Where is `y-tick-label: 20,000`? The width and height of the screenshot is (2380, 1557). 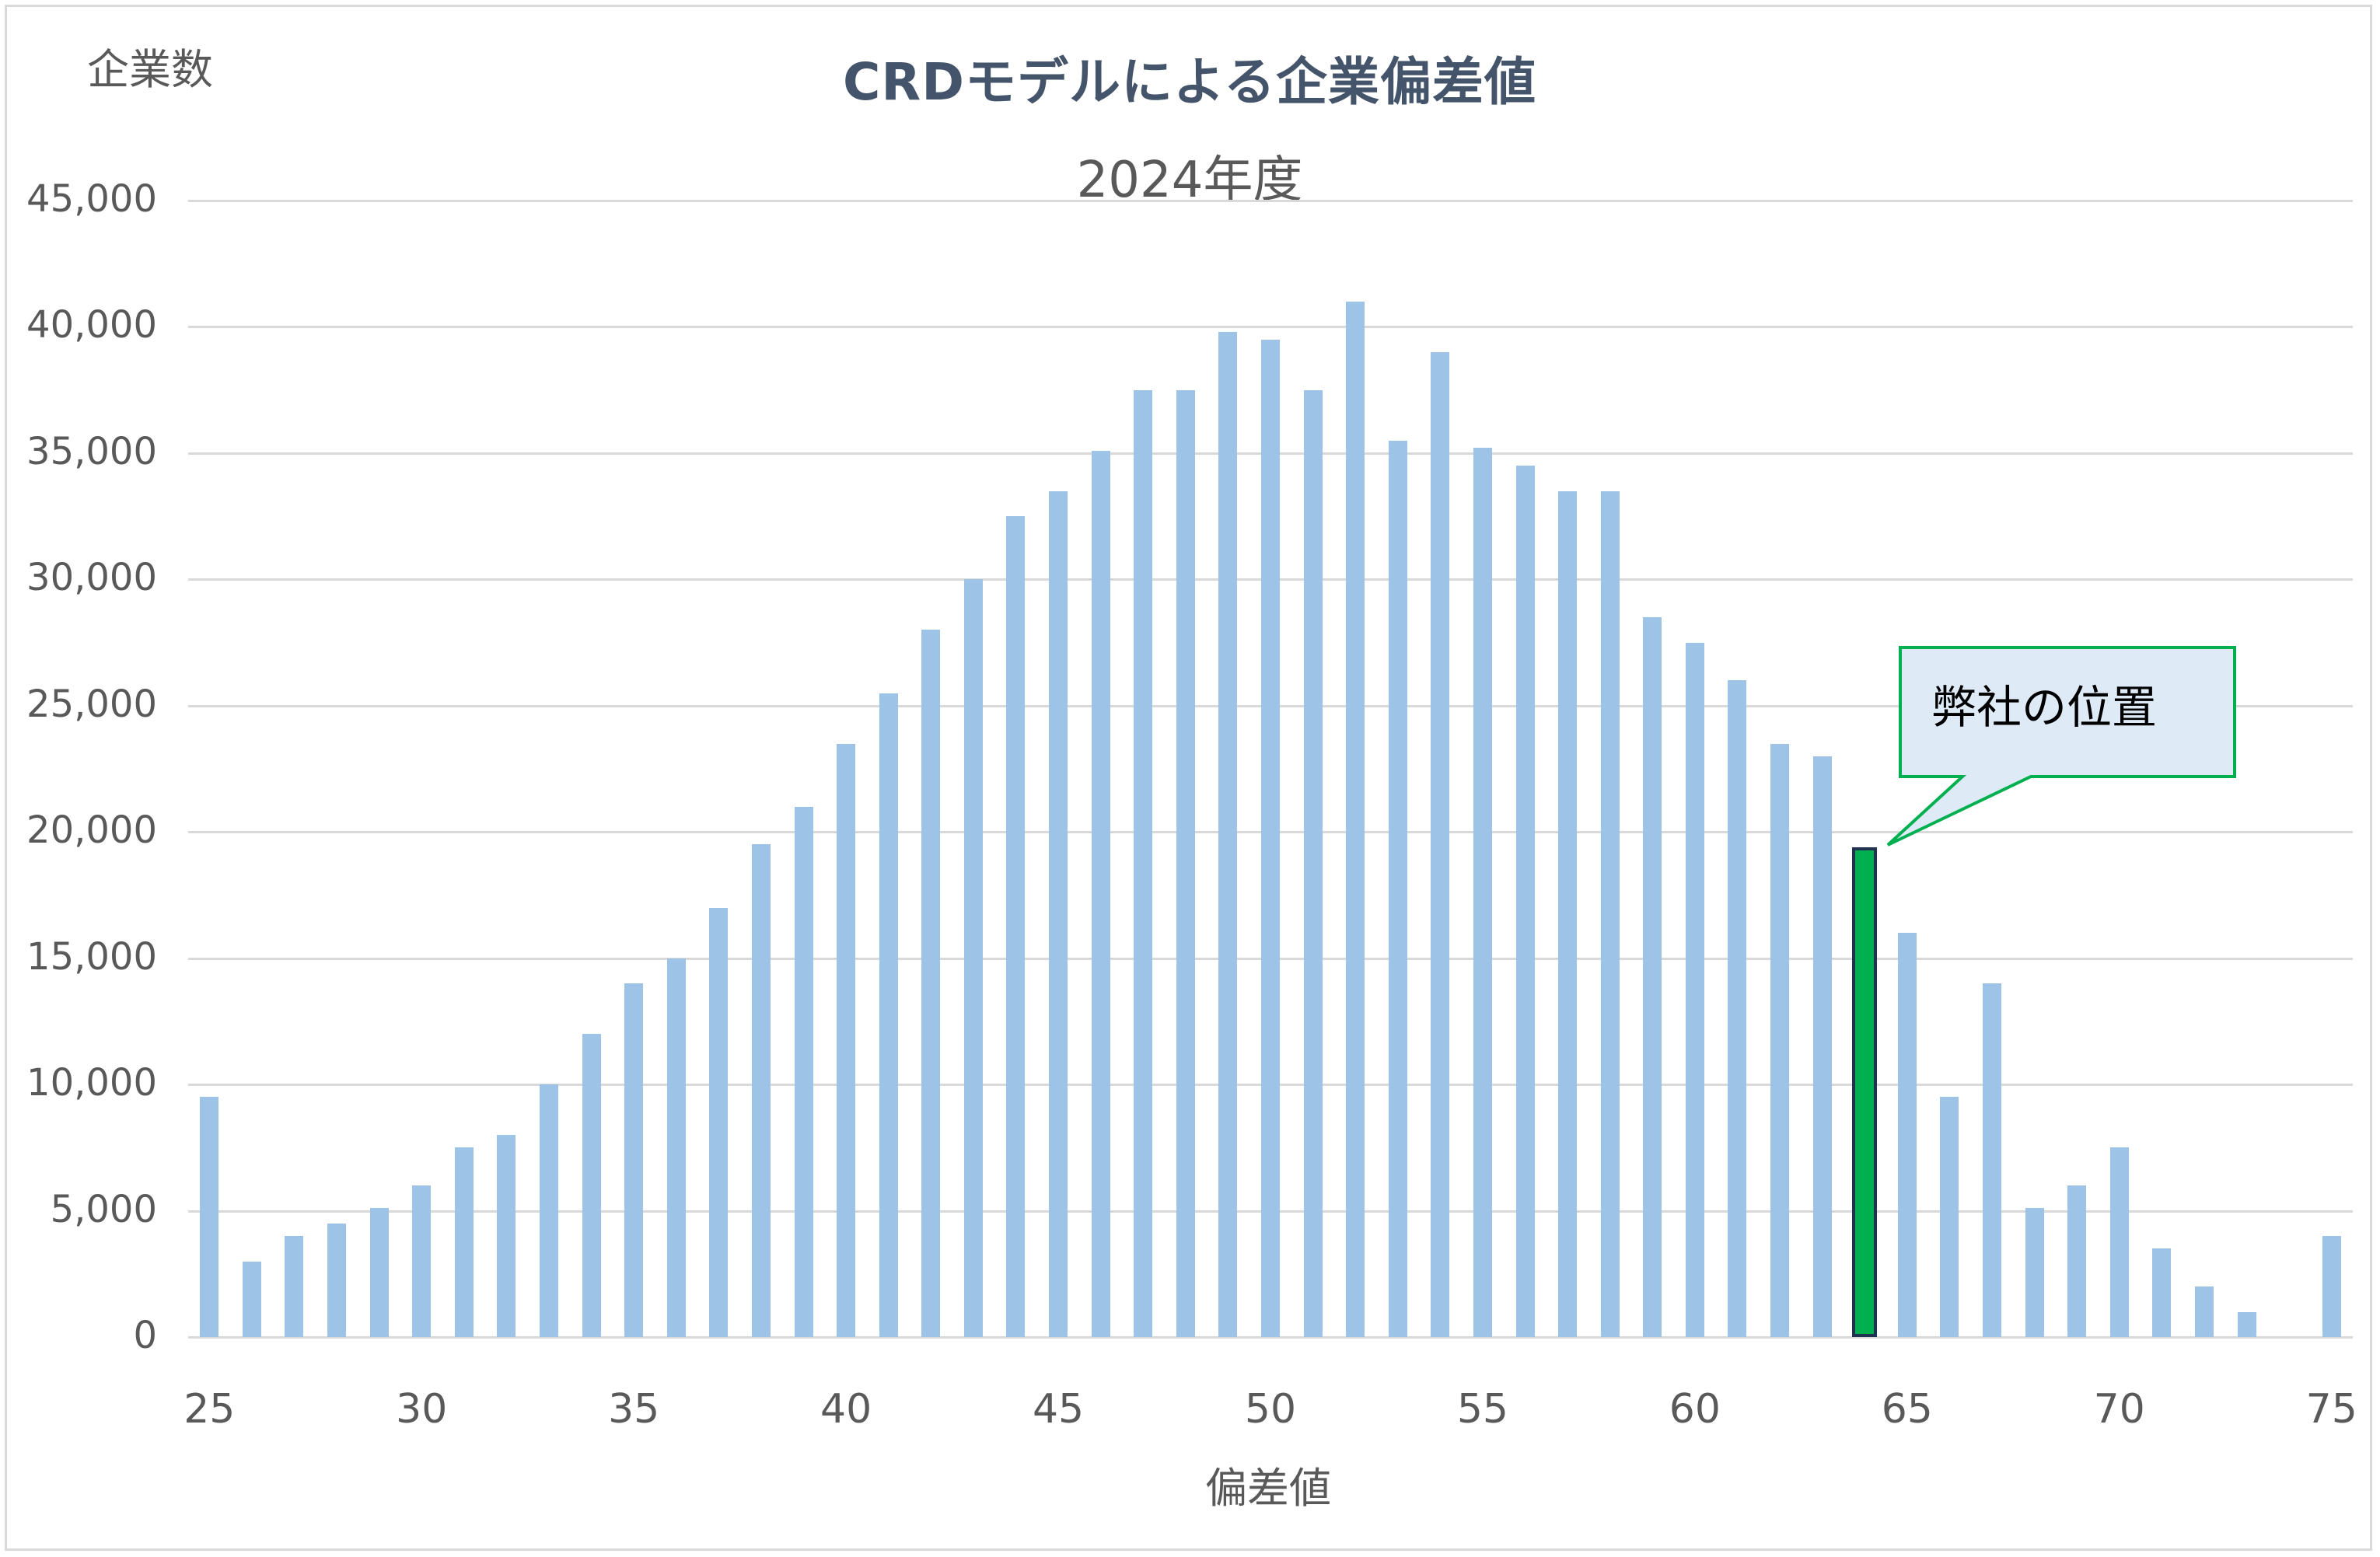 y-tick-label: 20,000 is located at coordinates (91, 831).